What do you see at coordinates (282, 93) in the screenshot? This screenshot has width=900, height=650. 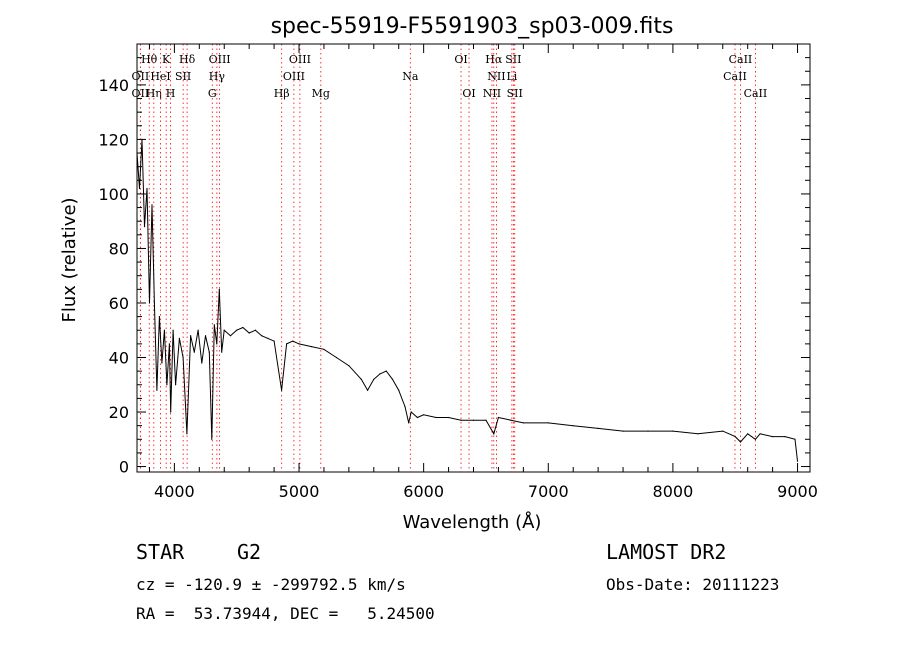 I see `line-label: Hβ` at bounding box center [282, 93].